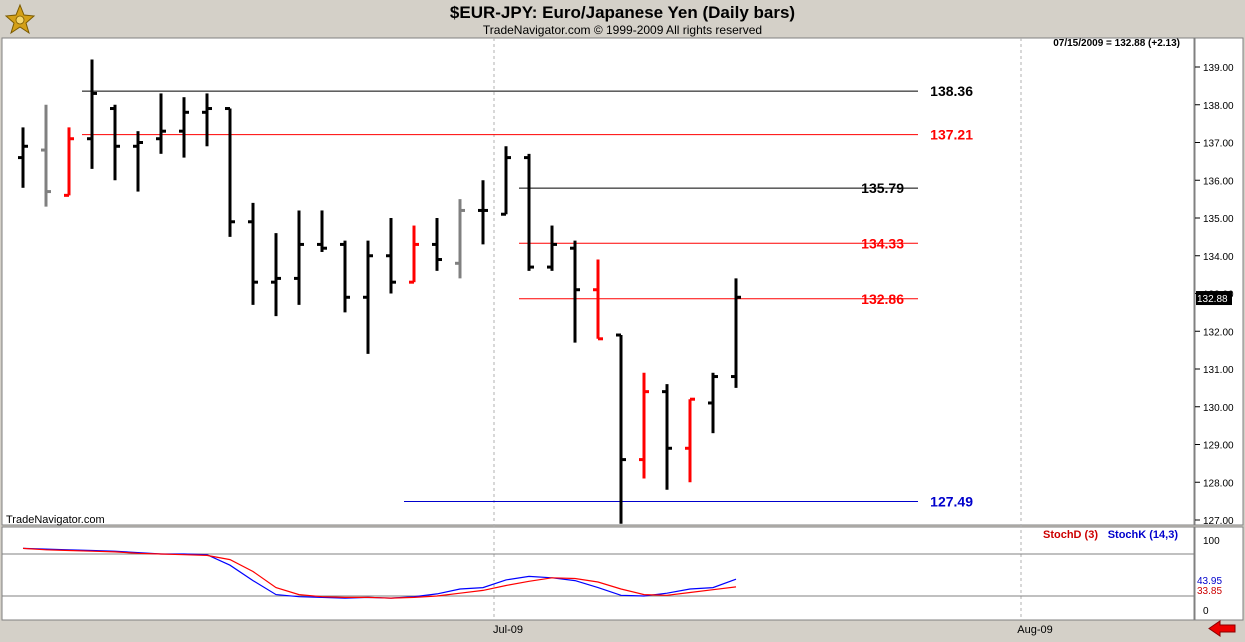 The width and height of the screenshot is (1245, 642). What do you see at coordinates (1218, 68) in the screenshot?
I see `price-tick-label: 139.00` at bounding box center [1218, 68].